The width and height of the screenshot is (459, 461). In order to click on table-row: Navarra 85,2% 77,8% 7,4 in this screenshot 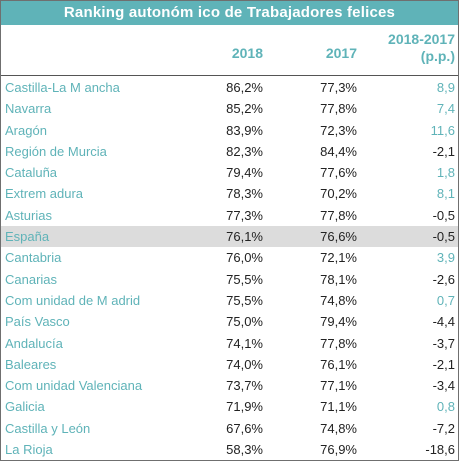, I will do `click(229, 108)`.